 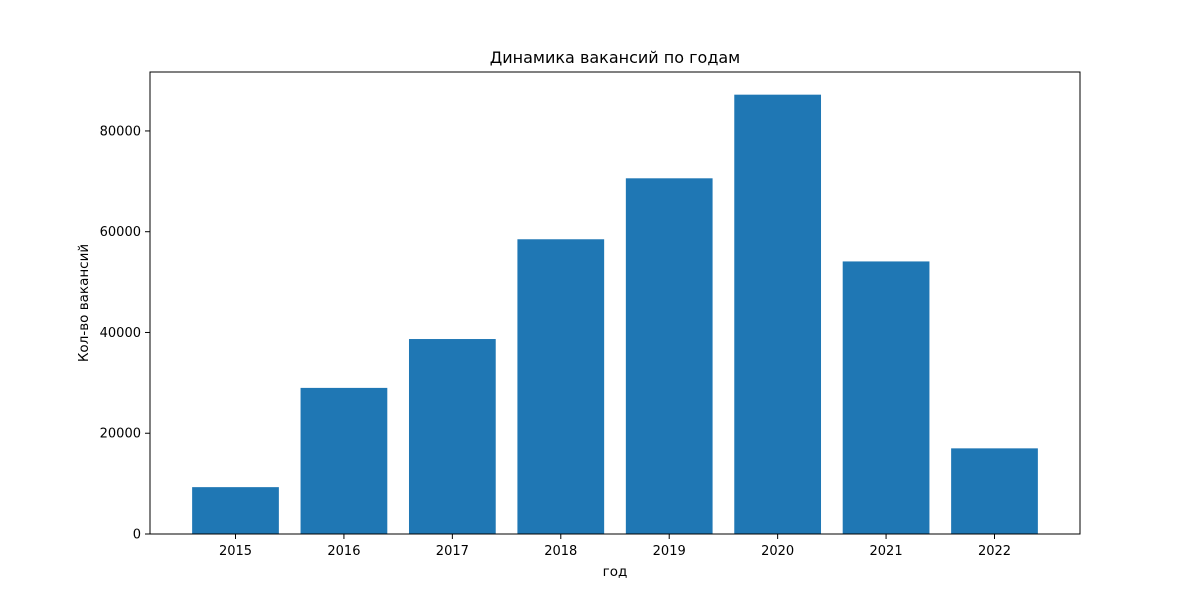 What do you see at coordinates (777, 551) in the screenshot?
I see `x-tick-label: 2020` at bounding box center [777, 551].